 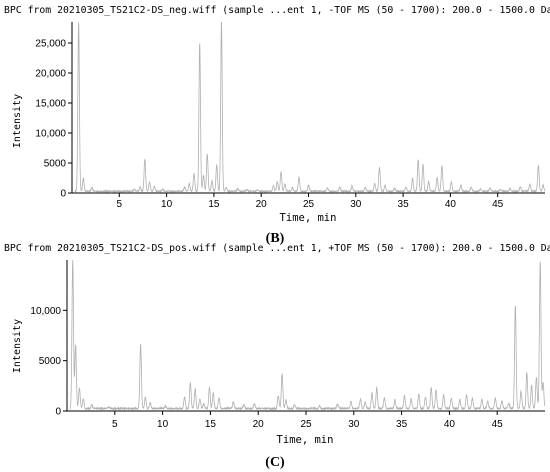 I want to click on y-axis: 0 5000 10,000, so click(x=48, y=362).